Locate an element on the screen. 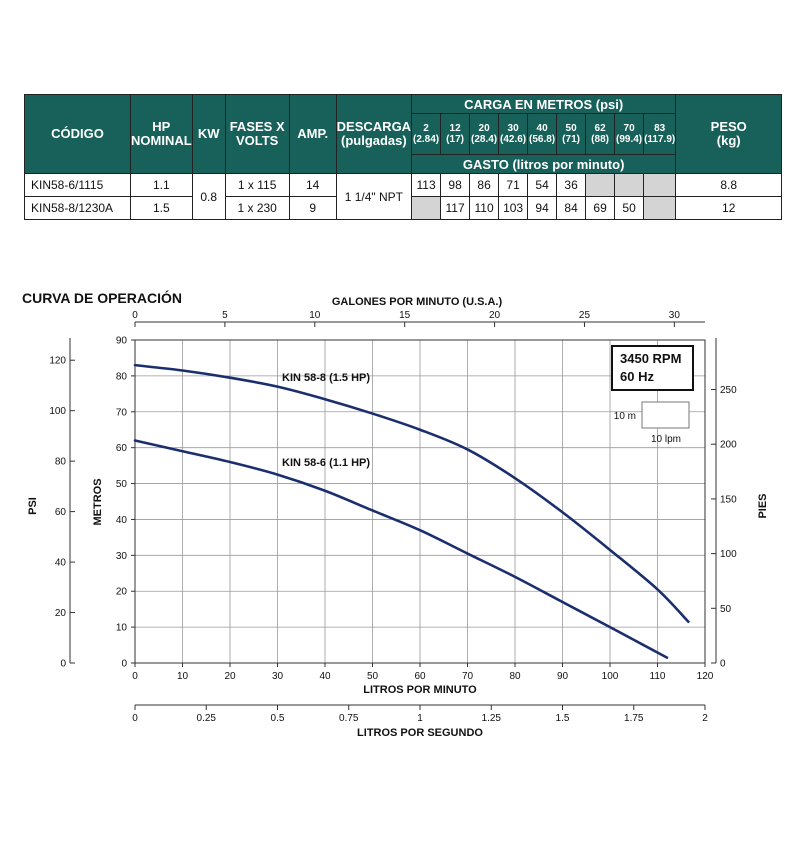  cell-gasto: 54 is located at coordinates (542, 185).